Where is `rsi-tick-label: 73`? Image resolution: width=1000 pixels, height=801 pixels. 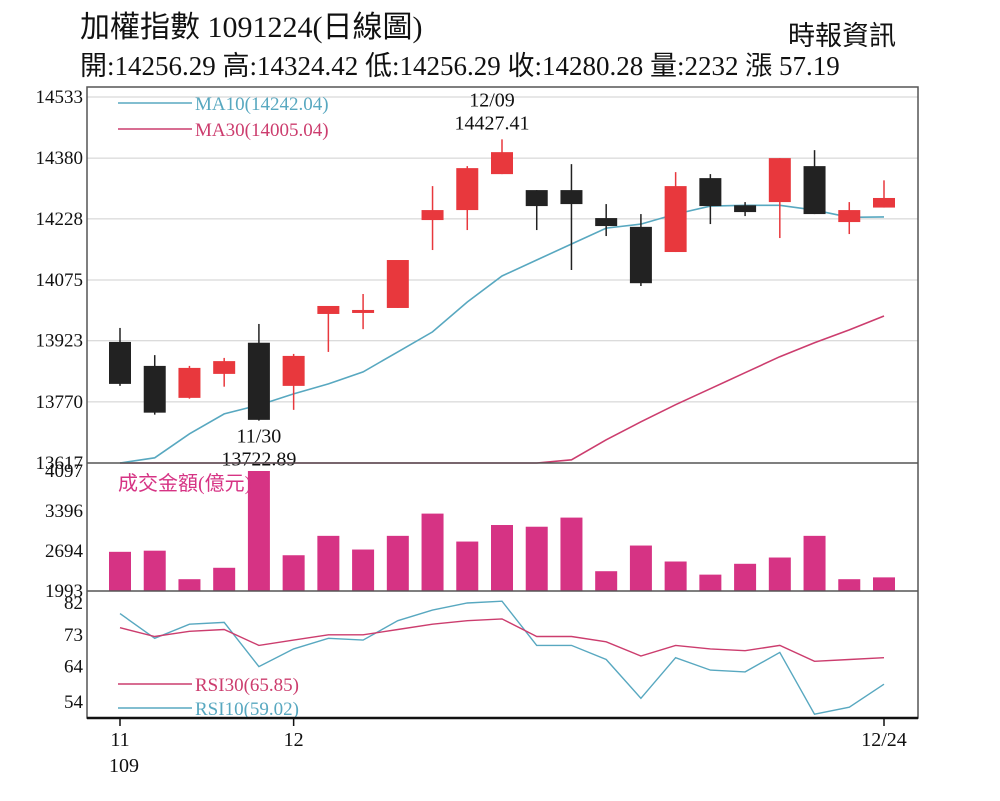
rsi-tick-label: 73 is located at coordinates (73, 635).